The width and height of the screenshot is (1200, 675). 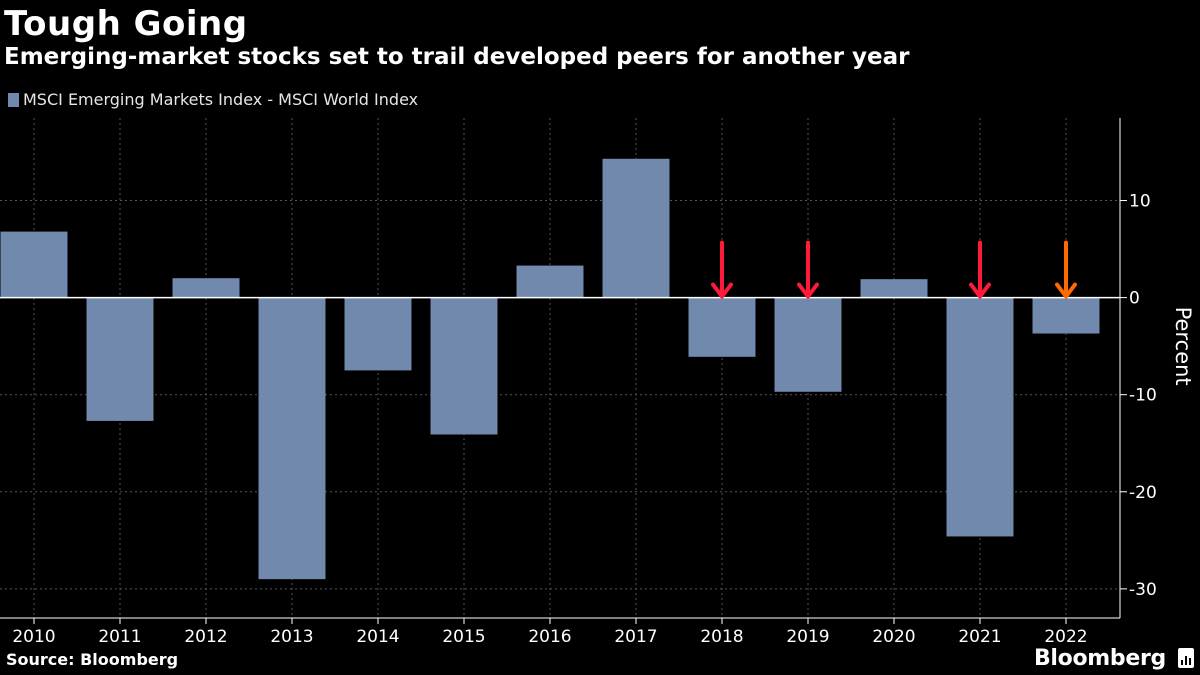 I want to click on bar-2017, so click(x=636, y=228).